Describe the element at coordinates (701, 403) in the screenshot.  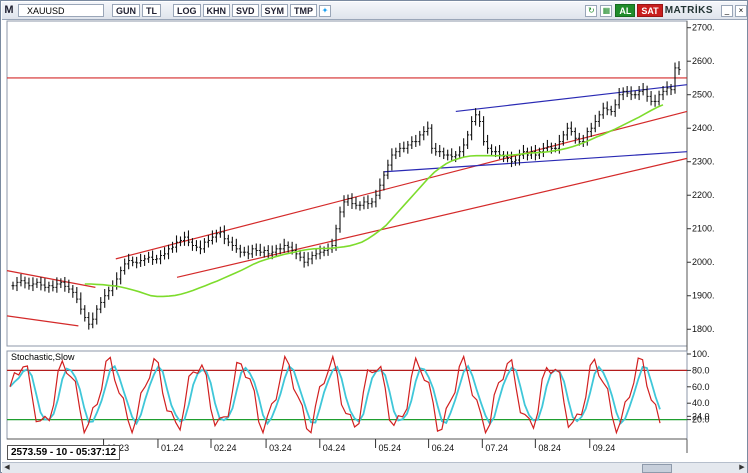
I see `stoch-tick-label: 40.0` at that location.